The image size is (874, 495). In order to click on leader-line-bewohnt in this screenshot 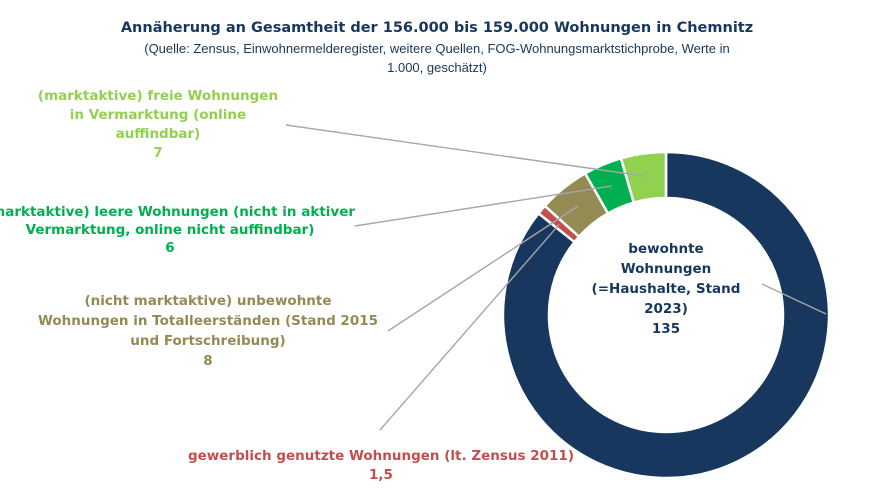, I will do `click(794, 299)`.